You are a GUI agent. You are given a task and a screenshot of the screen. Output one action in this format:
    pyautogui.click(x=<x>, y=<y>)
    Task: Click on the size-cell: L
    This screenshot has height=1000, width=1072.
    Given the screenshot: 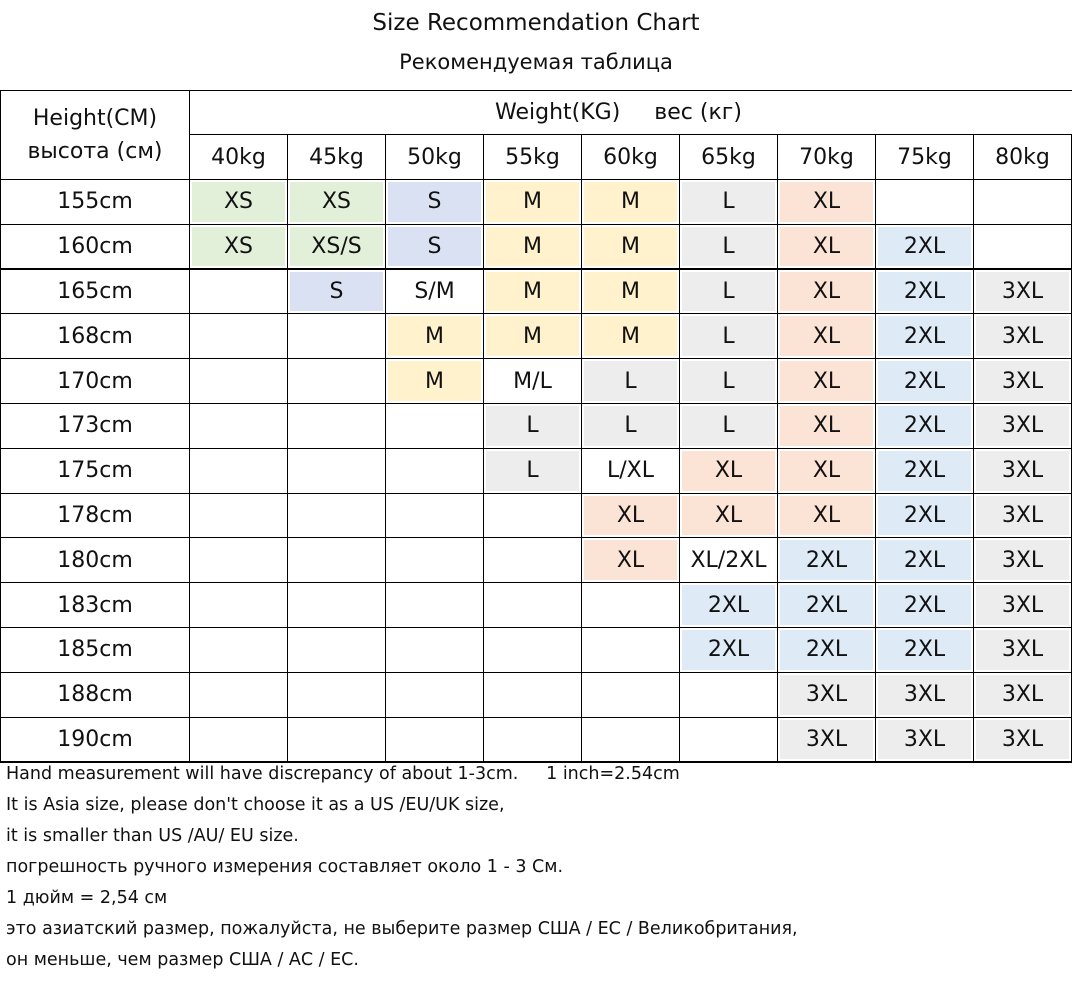 What is the action you would take?
    pyautogui.click(x=729, y=426)
    